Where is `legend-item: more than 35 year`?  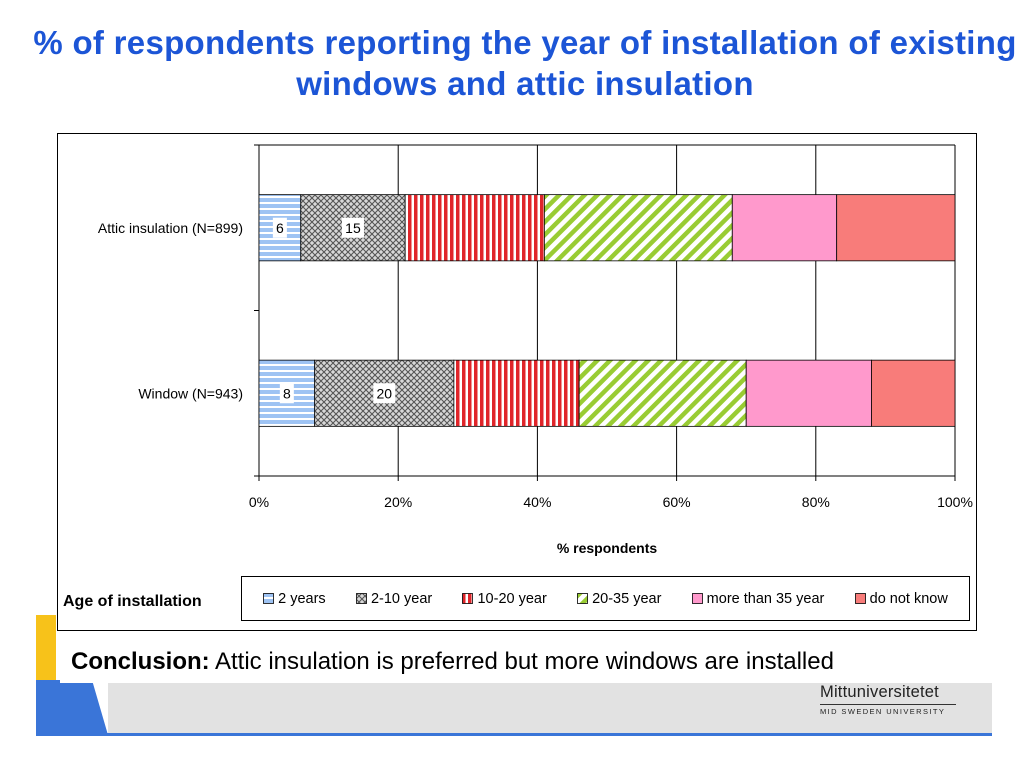
legend-item: more than 35 year is located at coordinates (758, 598).